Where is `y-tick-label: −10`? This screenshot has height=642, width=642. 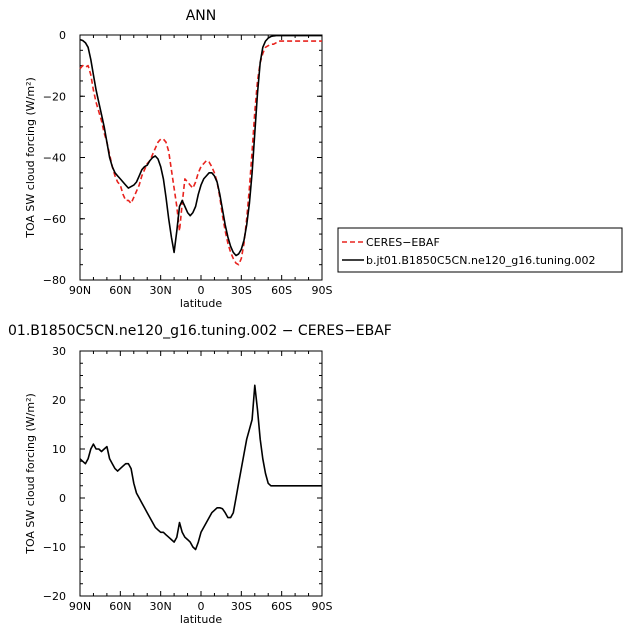
y-tick-label: −10 is located at coordinates (54, 547).